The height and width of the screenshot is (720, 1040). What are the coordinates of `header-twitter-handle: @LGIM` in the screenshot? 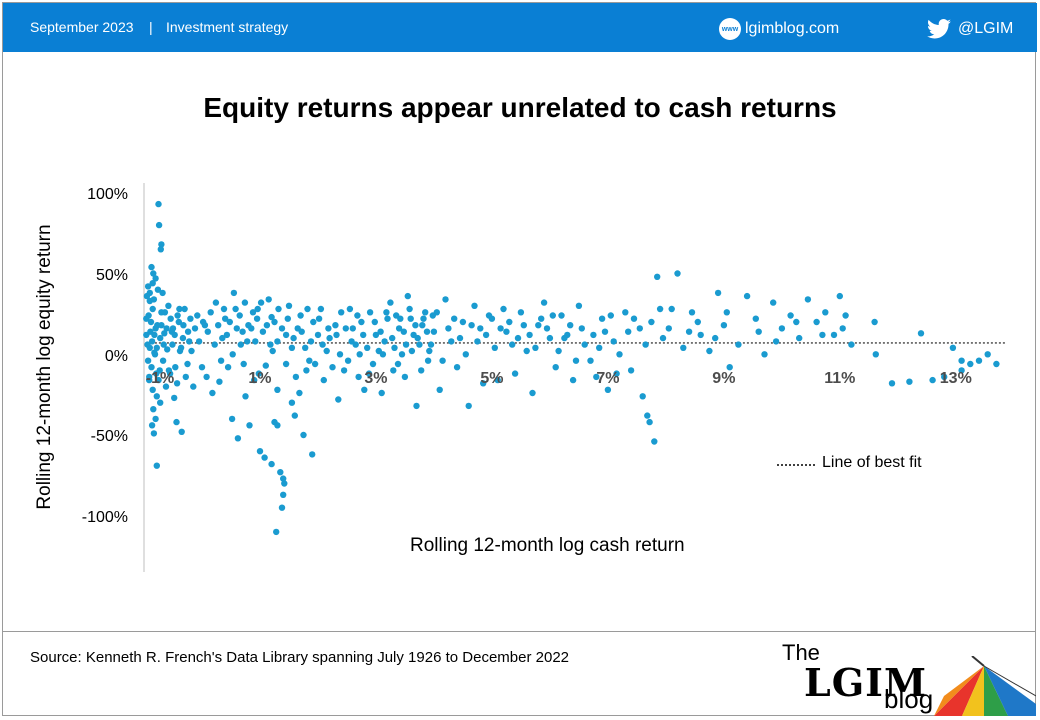 It's located at (986, 28).